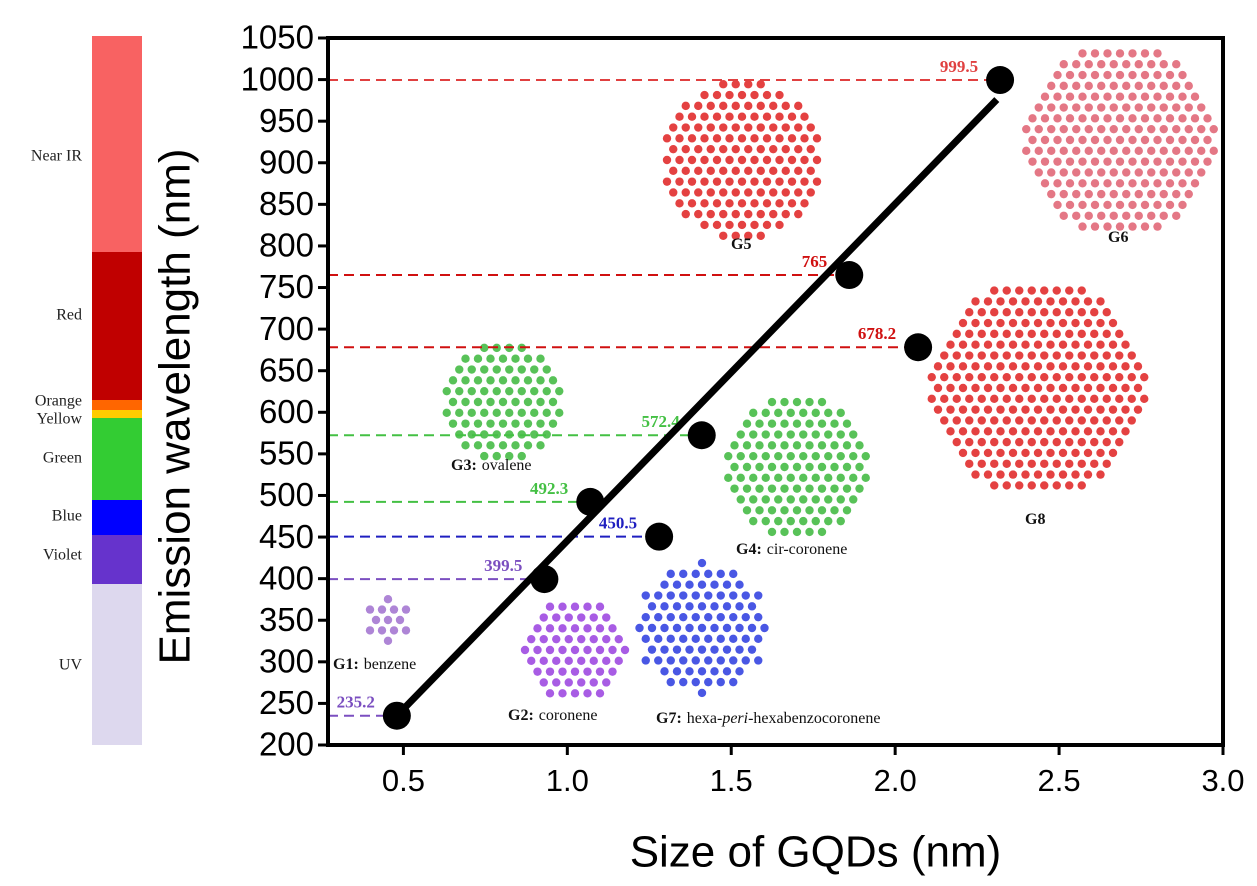 This screenshot has height=886, width=1257. I want to click on molecule-label: G4: cir-coronene, so click(791, 549).